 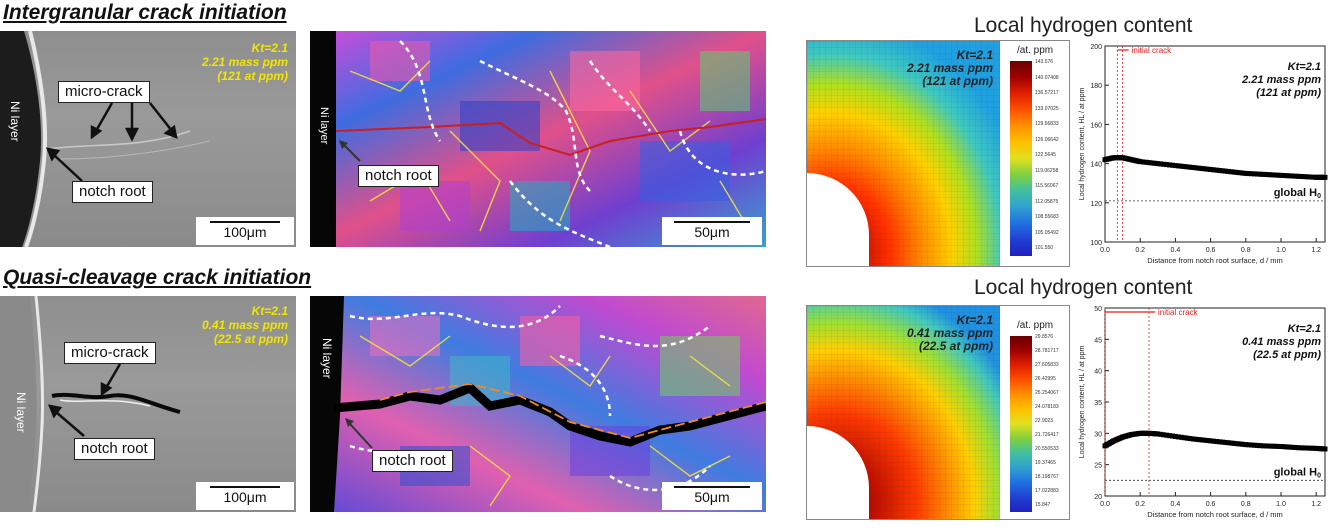 I want to click on colorbar-unit-2: /at. ppm, so click(x=1035, y=325).